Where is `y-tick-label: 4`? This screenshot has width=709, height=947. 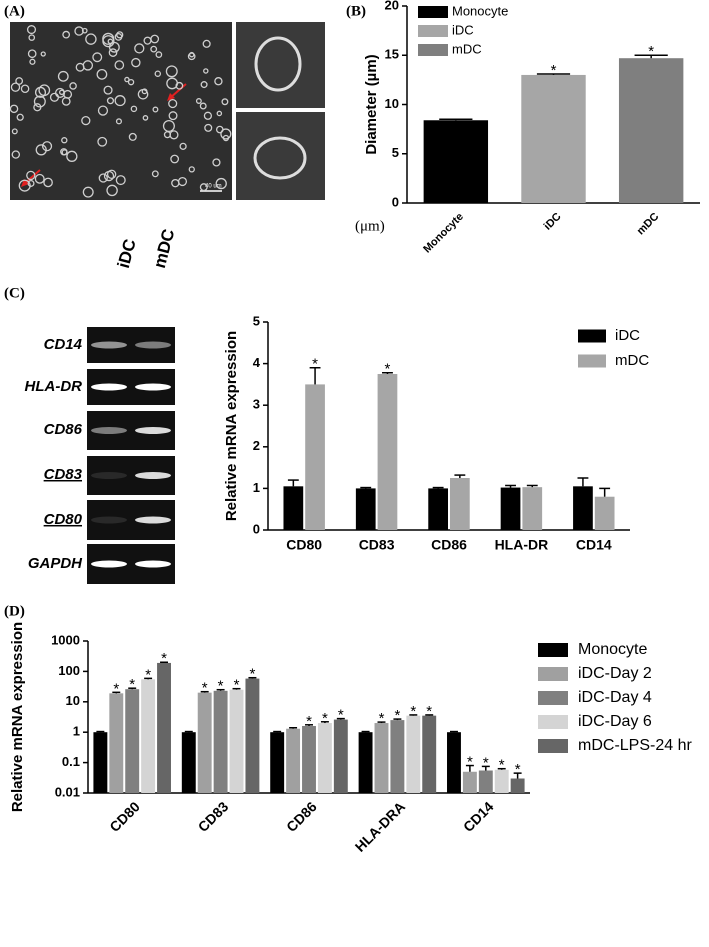
y-tick-label: 4 is located at coordinates (257, 362).